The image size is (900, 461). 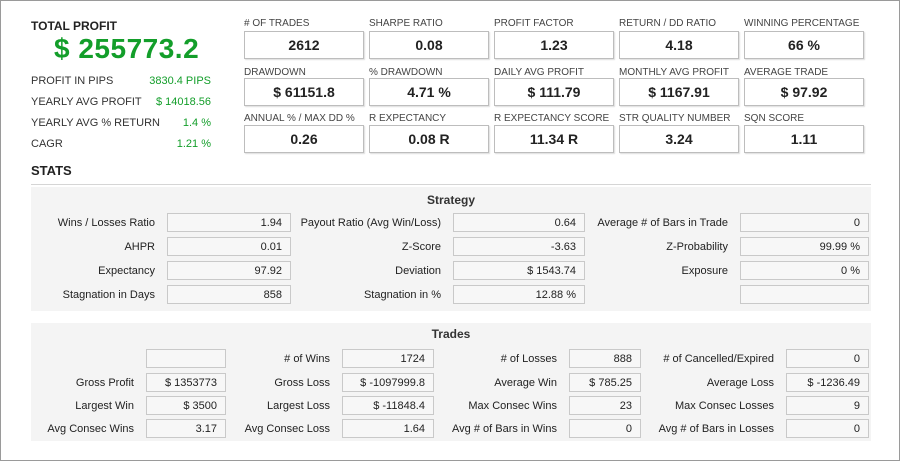 What do you see at coordinates (304, 139) in the screenshot?
I see `metric-value: 0.26` at bounding box center [304, 139].